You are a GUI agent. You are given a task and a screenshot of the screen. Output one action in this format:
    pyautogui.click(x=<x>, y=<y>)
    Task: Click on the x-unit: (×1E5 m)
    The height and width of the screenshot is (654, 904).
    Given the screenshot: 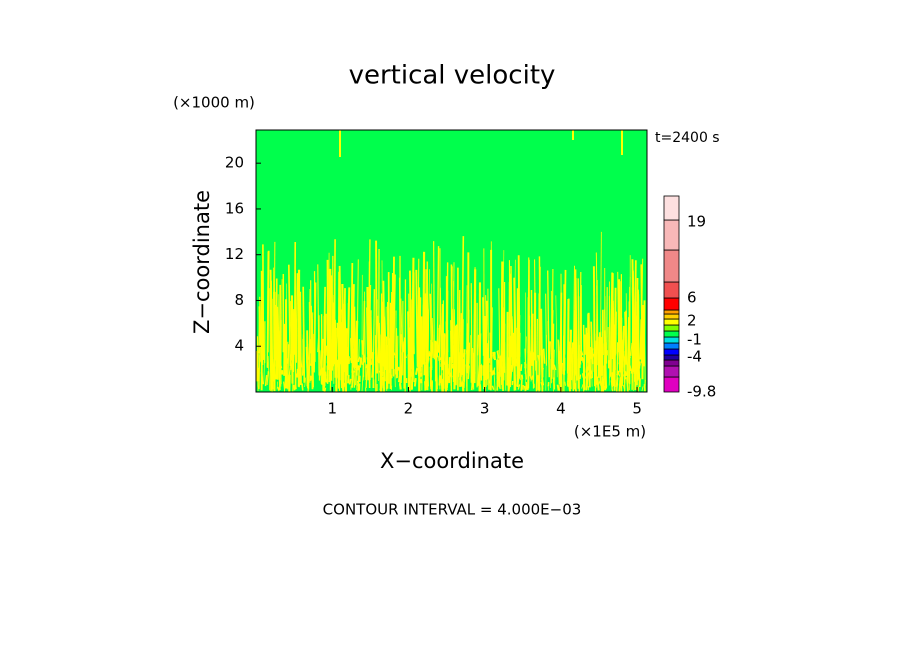 What is the action you would take?
    pyautogui.click(x=610, y=432)
    